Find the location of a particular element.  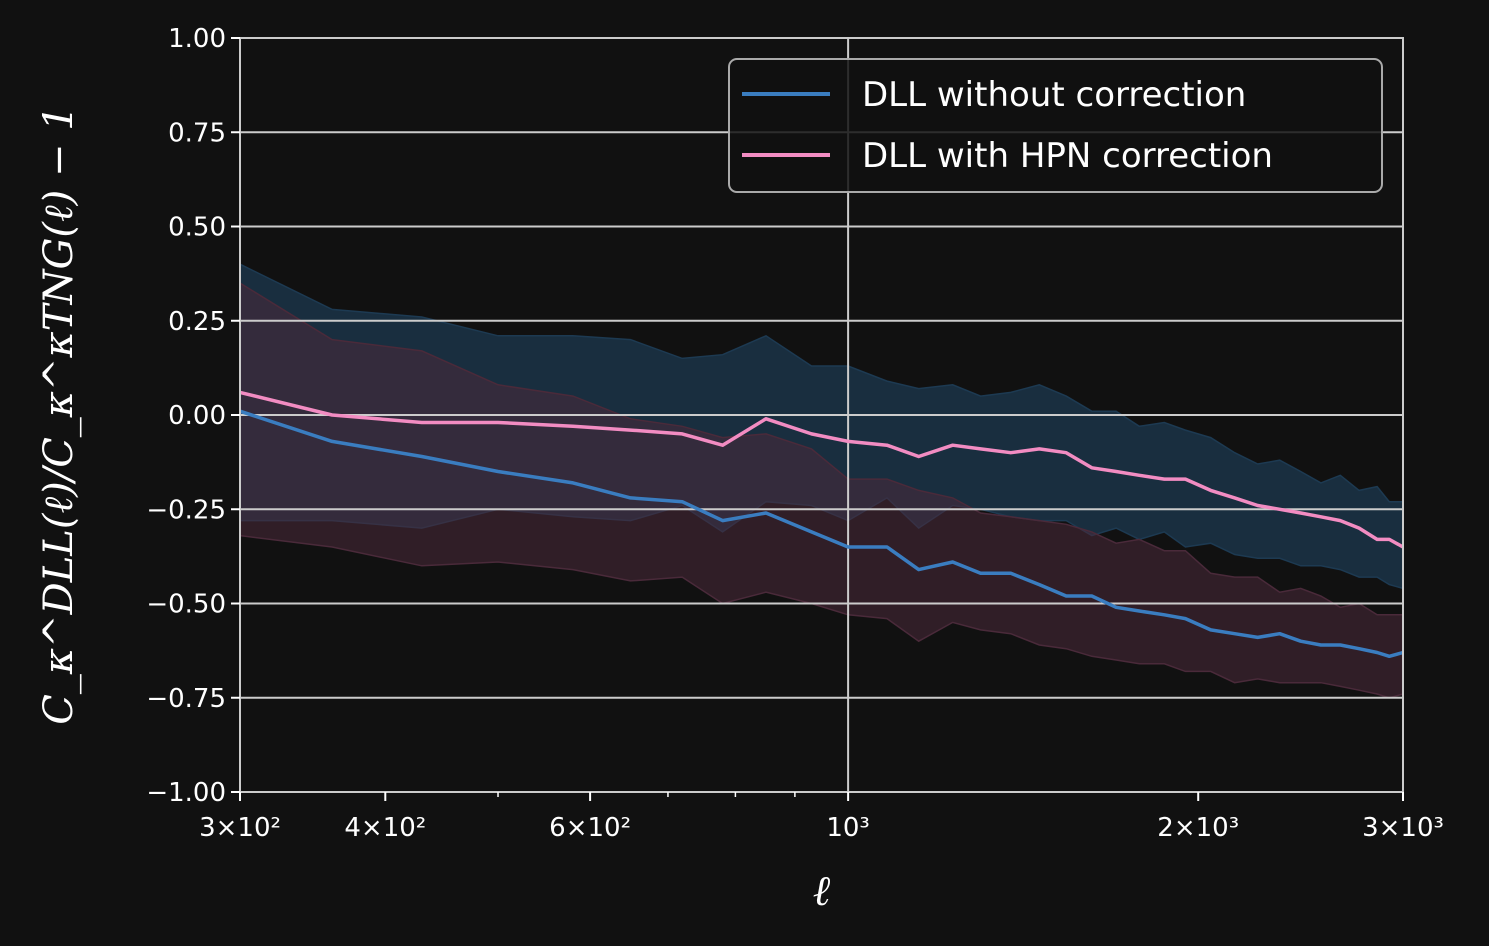

y-tick-label: −0.75 is located at coordinates (186, 699).